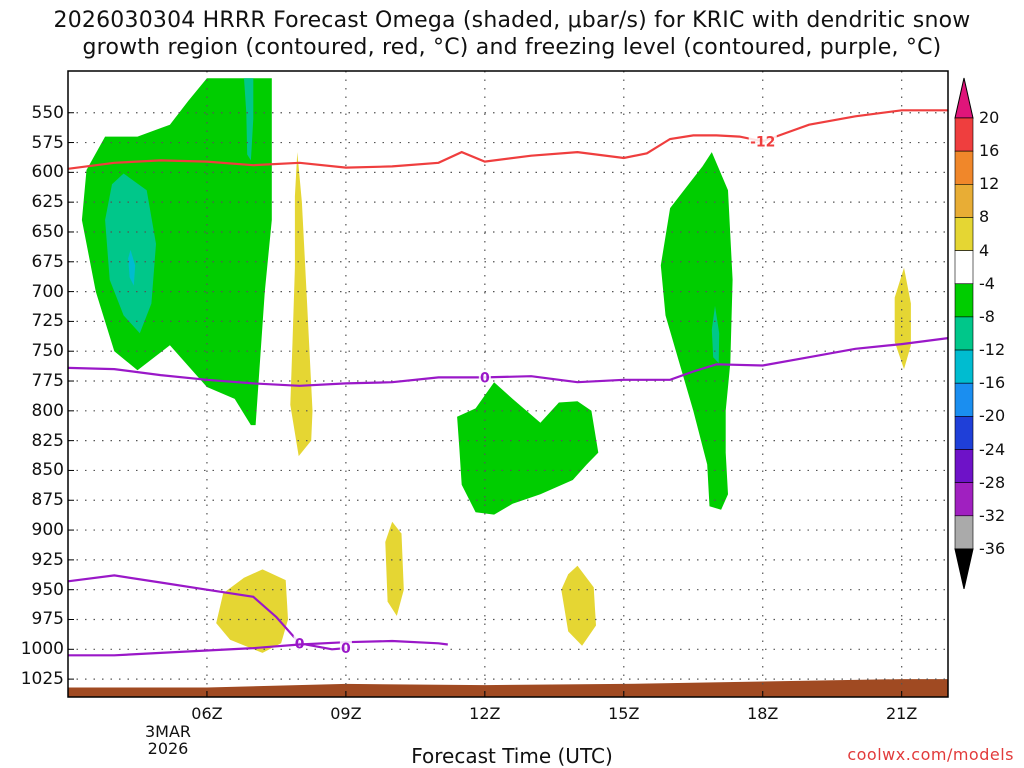 The height and width of the screenshot is (768, 1024). Describe the element at coordinates (987, 316) in the screenshot. I see `colorbar-tick-label-6: -8` at that location.